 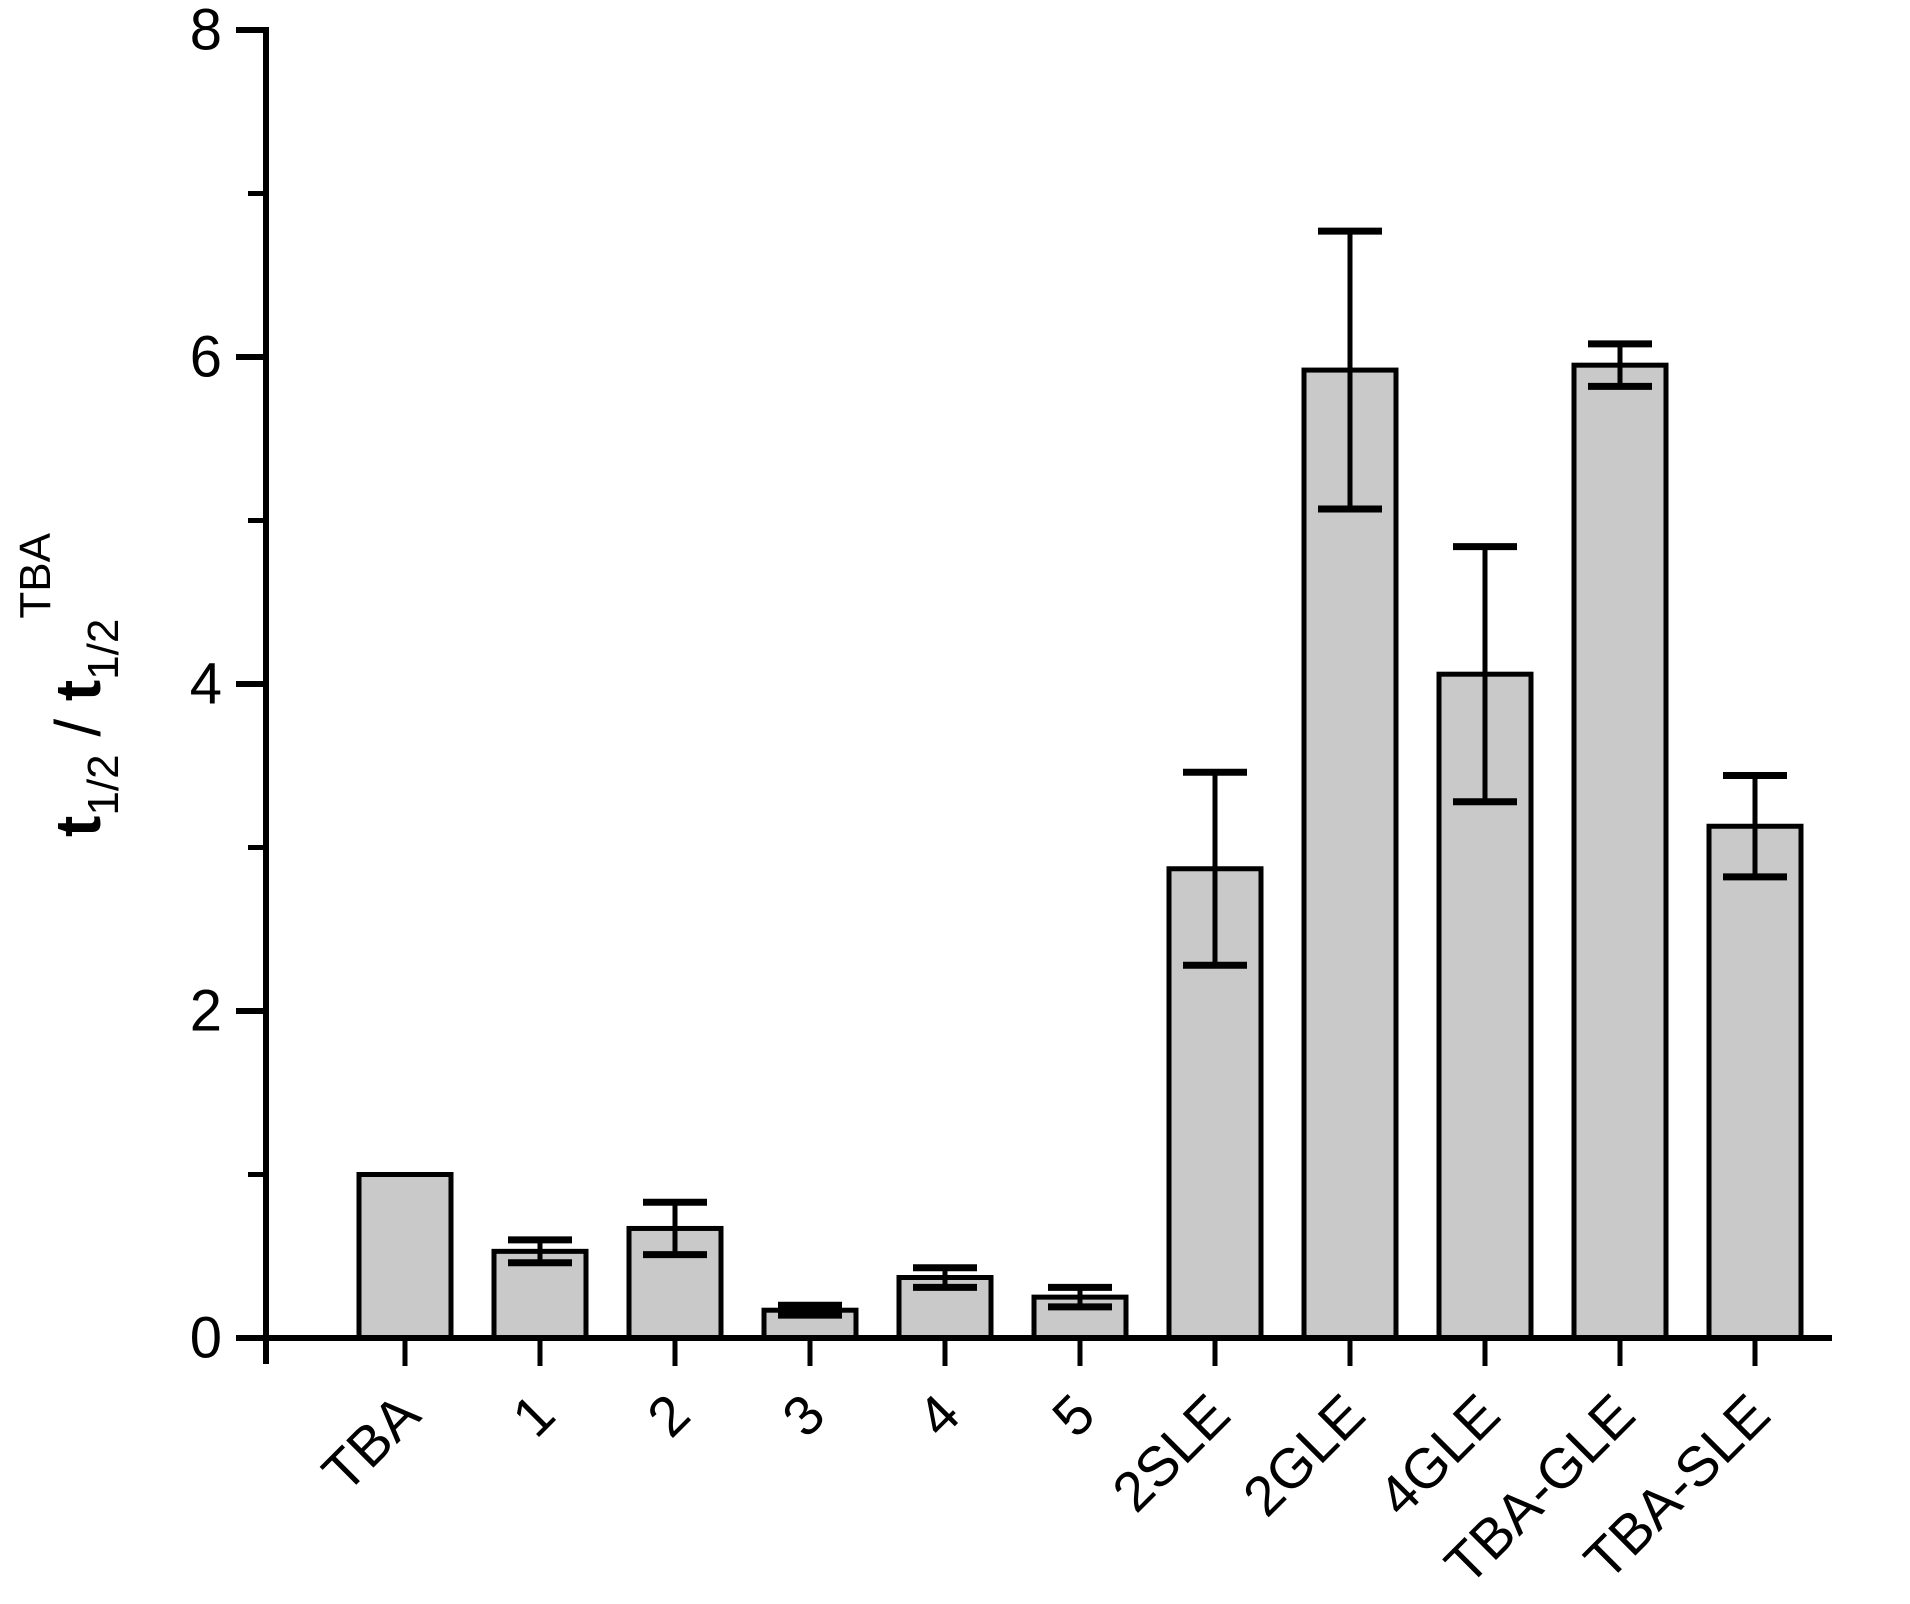 What do you see at coordinates (1755, 1082) in the screenshot?
I see `bar-TBA-SLE` at bounding box center [1755, 1082].